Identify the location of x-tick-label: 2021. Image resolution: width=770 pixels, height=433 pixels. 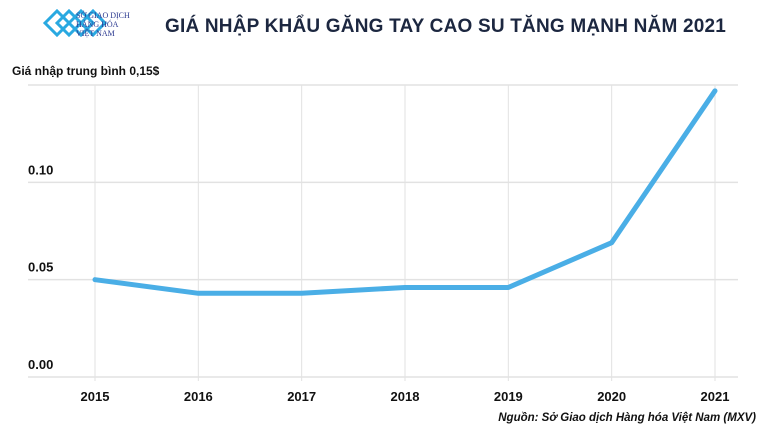
(715, 396).